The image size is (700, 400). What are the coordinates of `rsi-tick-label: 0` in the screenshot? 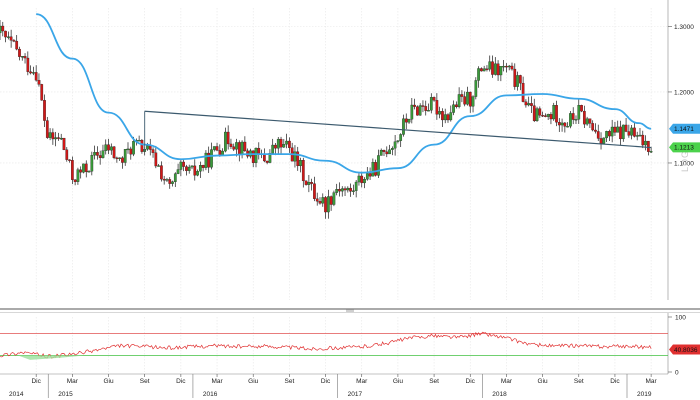 It's located at (677, 372).